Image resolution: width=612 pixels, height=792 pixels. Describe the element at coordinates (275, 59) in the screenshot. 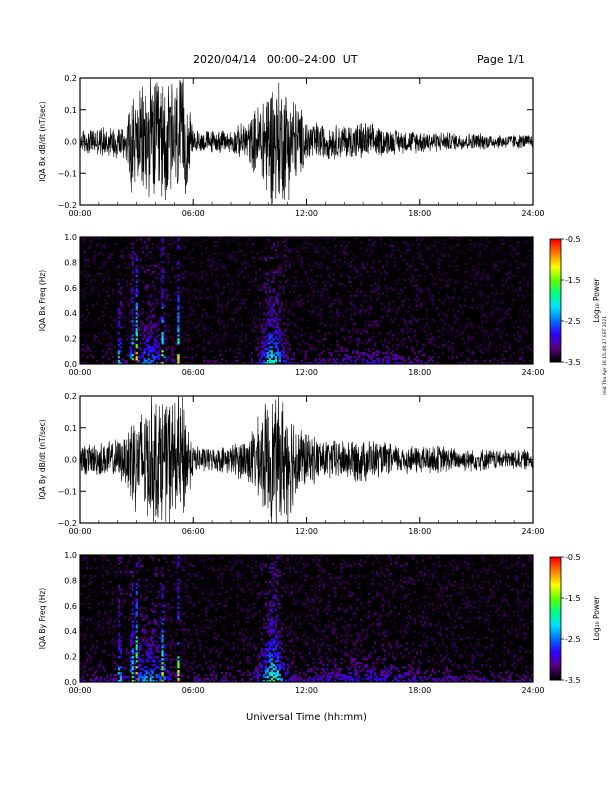

I see `page-title: 2020/04/14 00:00–24:00 UT` at that location.